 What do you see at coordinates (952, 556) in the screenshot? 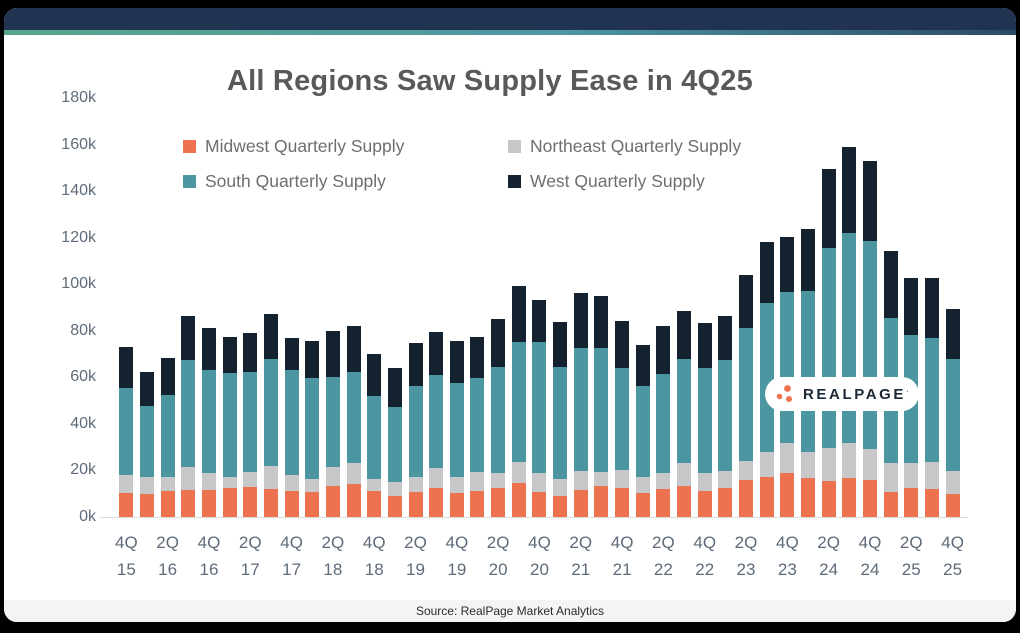
I see `x-tick-label: 4Q 25` at bounding box center [952, 556].